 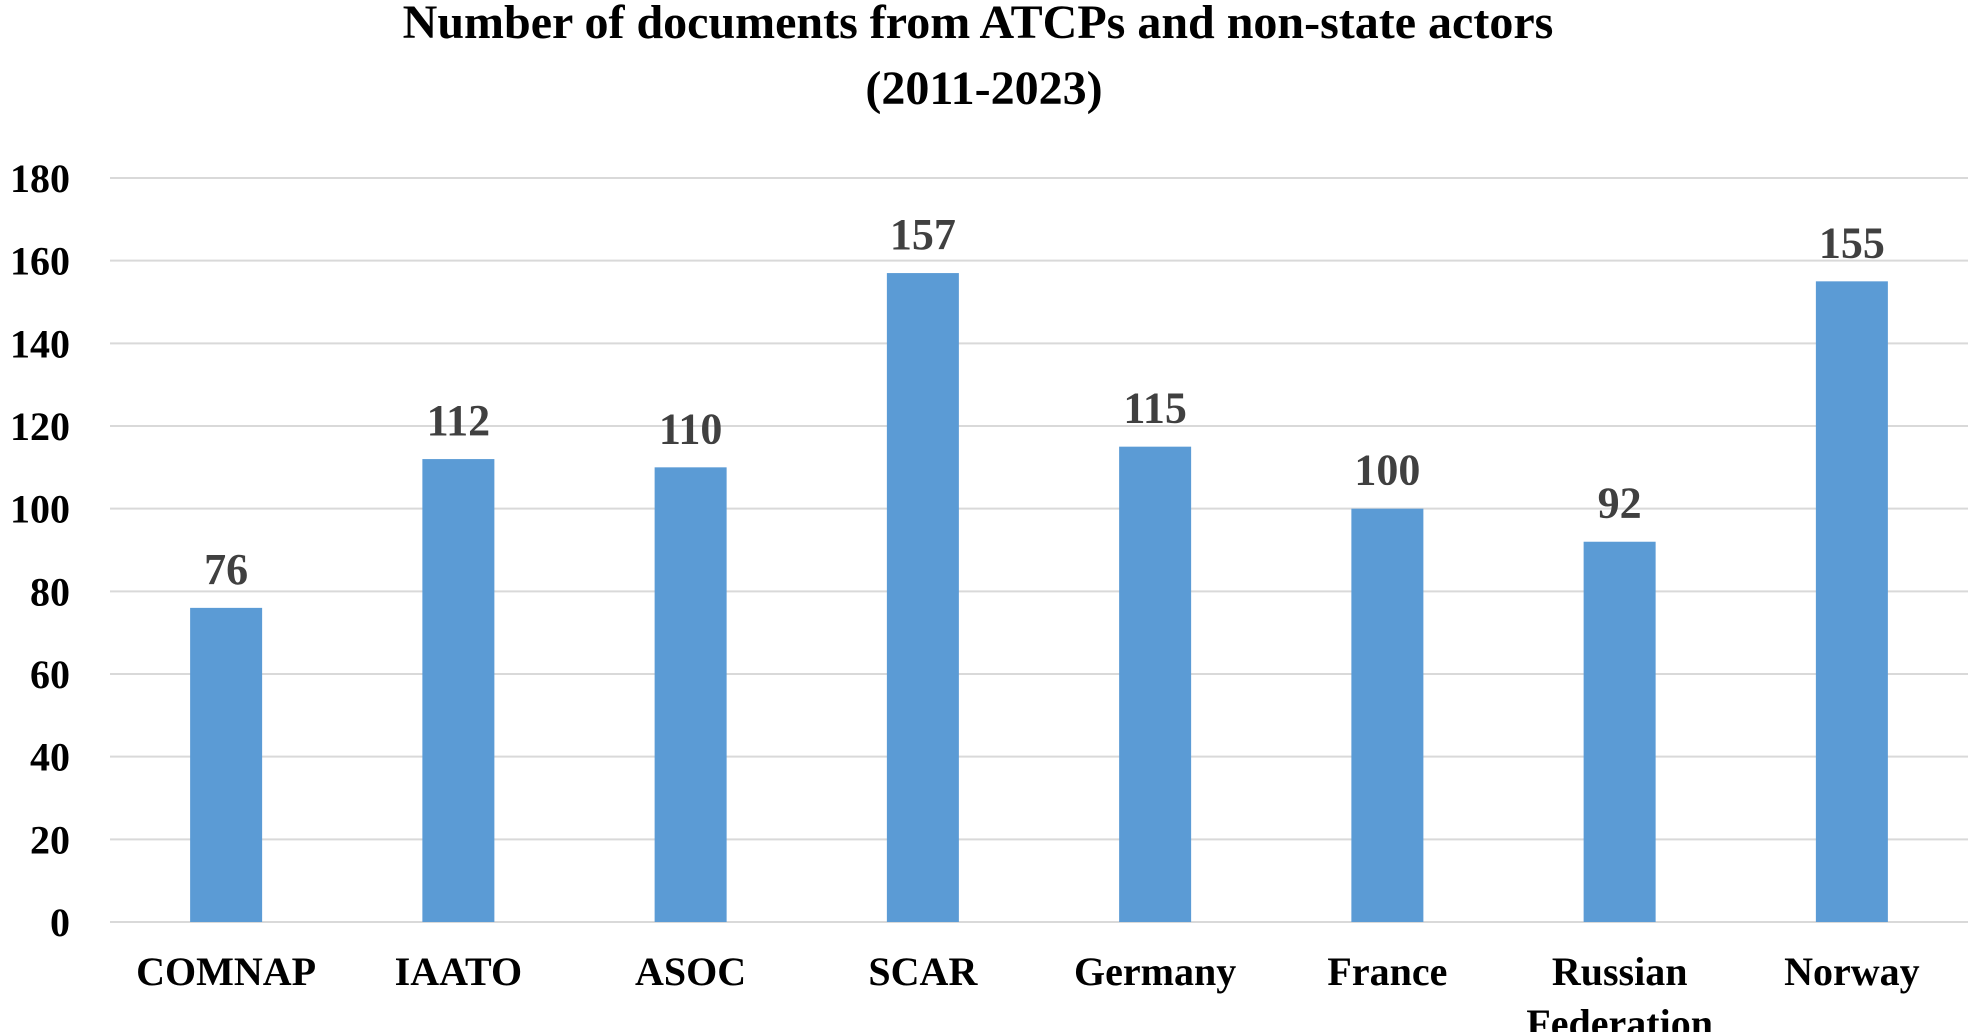 What do you see at coordinates (50, 757) in the screenshot?
I see `y-tick-label: 40` at bounding box center [50, 757].